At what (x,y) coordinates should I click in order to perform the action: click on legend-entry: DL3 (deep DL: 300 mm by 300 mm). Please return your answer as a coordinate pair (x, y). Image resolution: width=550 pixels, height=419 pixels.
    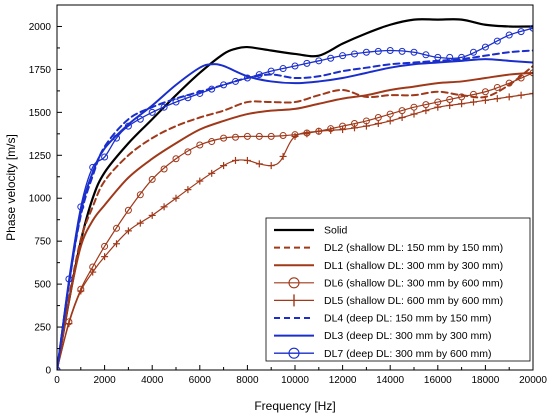
    Looking at the image, I should click on (383, 336).